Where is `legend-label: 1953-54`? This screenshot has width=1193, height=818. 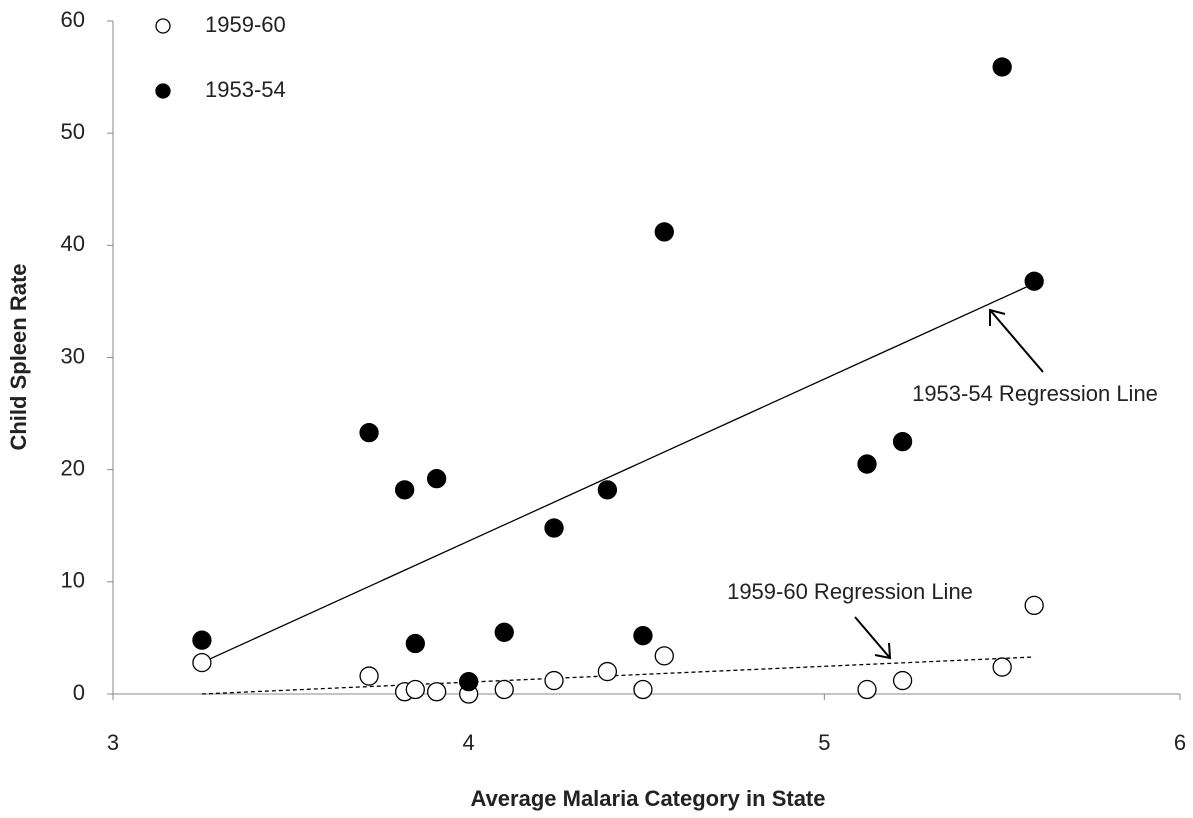
legend-label: 1953-54 is located at coordinates (245, 89).